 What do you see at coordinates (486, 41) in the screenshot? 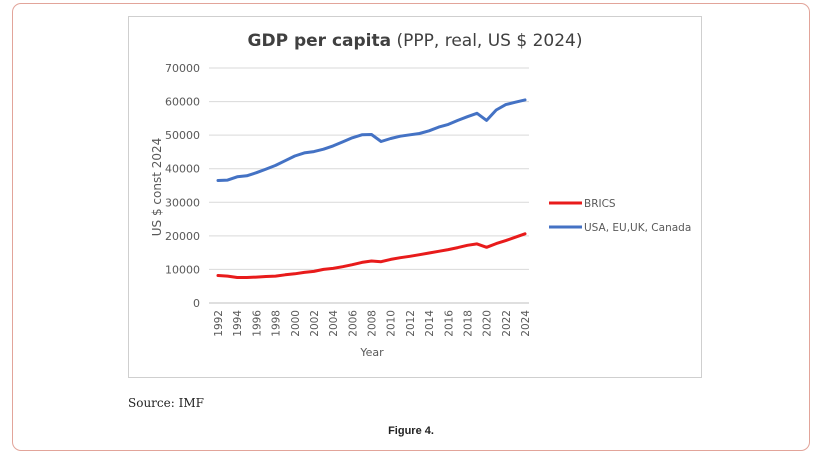
I see `chart-title-rest: (PPP, real, US $ 2024)` at bounding box center [486, 41].